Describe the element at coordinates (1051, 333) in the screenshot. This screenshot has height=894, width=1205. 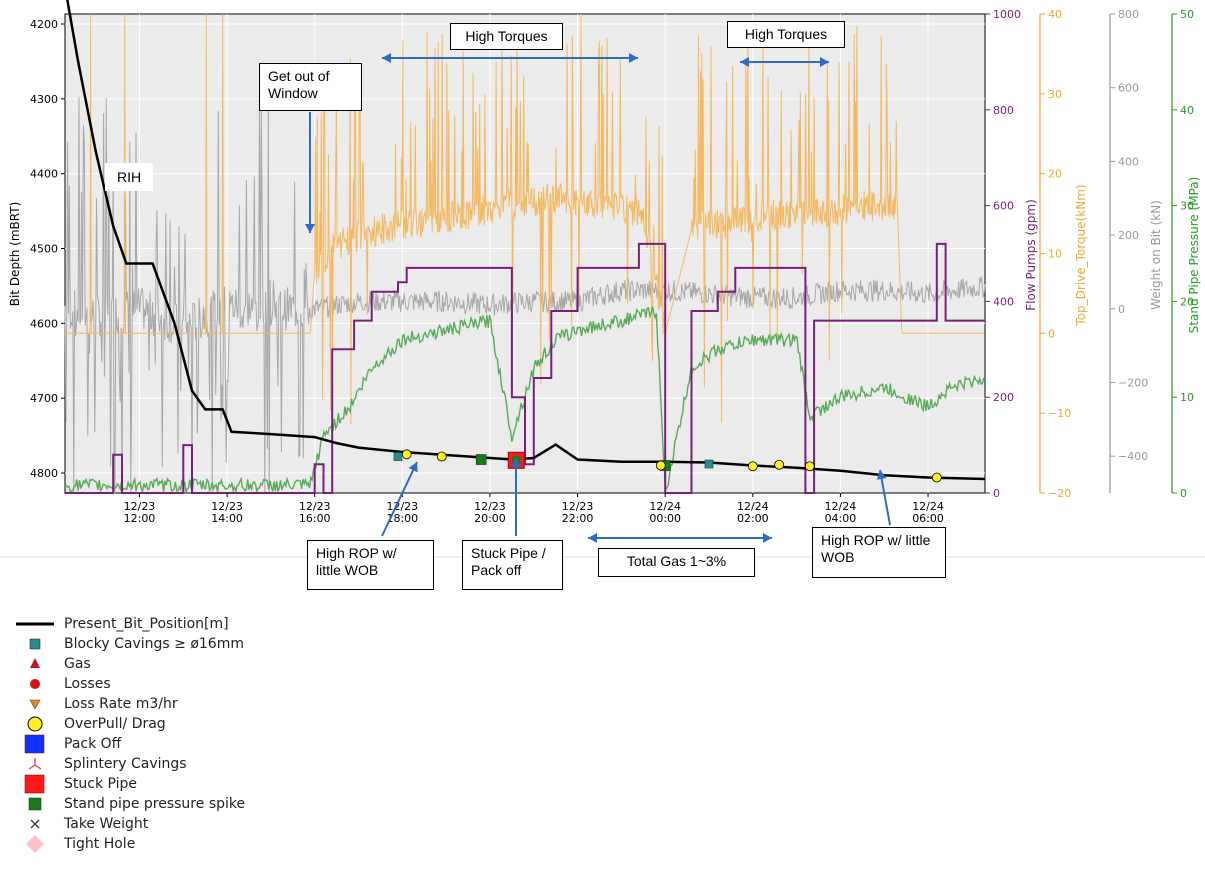
I see `torque-axis-tick-label: 0` at that location.